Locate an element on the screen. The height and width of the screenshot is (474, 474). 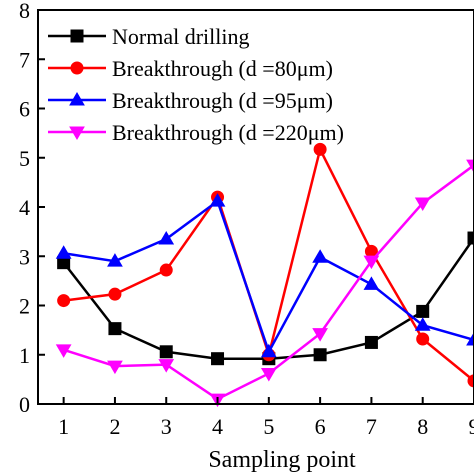
legend-label: Normal drilling is located at coordinates (180, 36).